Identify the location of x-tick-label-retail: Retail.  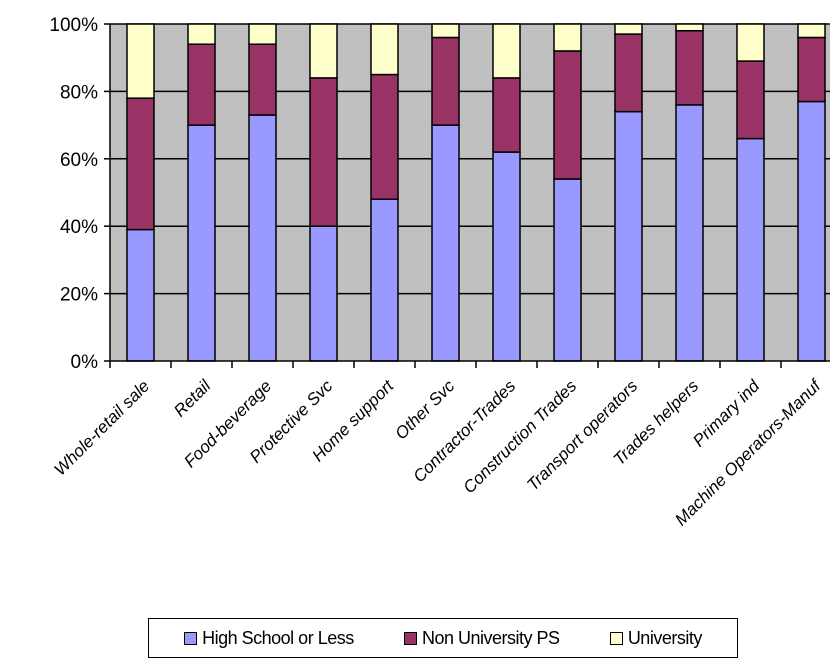
(192, 398).